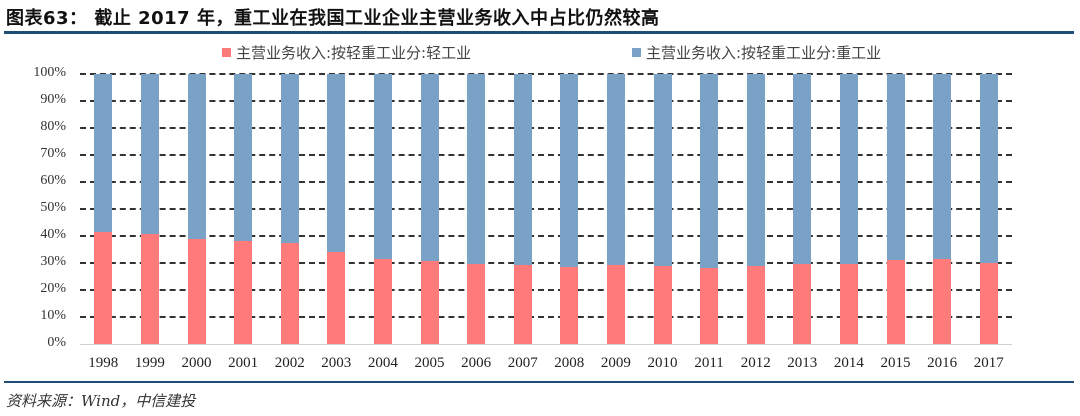  I want to click on bar-1998, so click(103, 209).